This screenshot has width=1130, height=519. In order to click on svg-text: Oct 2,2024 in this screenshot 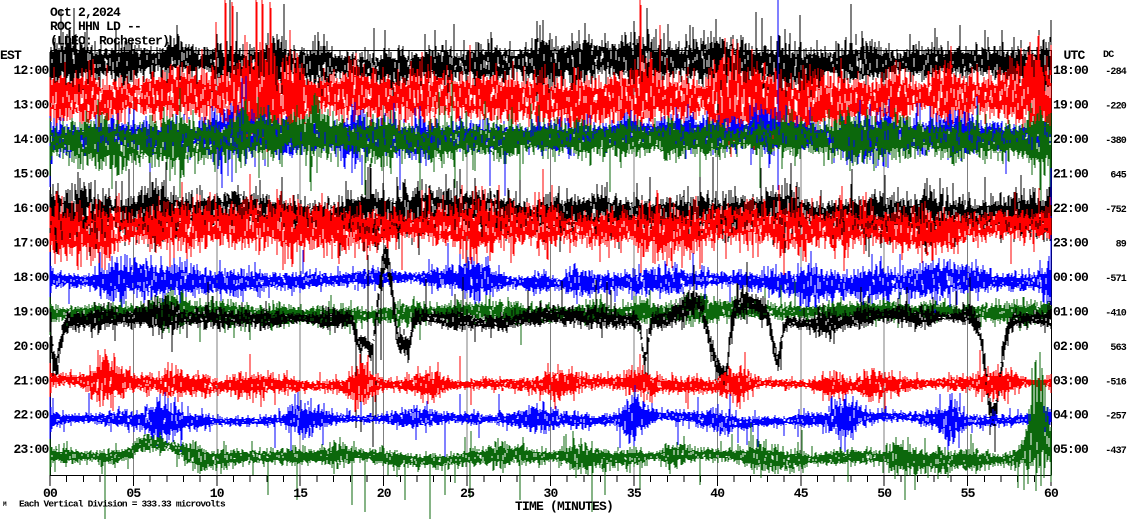, I will do `click(85, 12)`.